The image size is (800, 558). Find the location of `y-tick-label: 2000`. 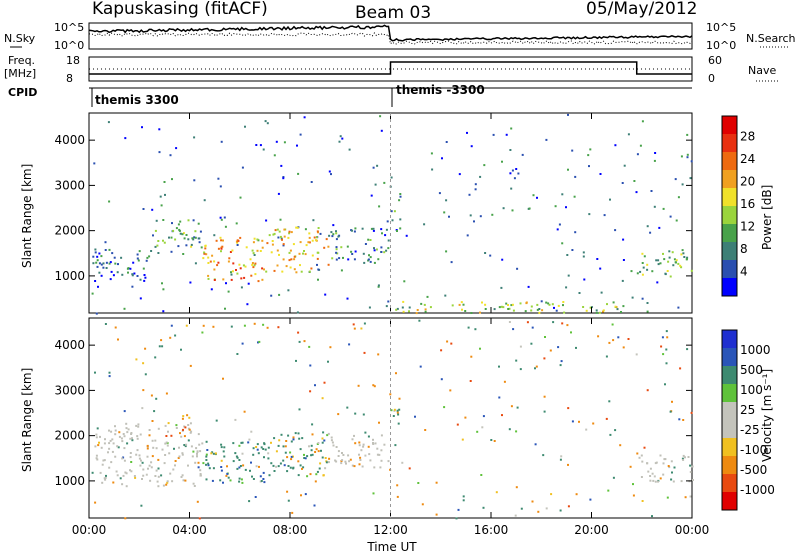

y-tick-label: 2000 is located at coordinates (69, 231).